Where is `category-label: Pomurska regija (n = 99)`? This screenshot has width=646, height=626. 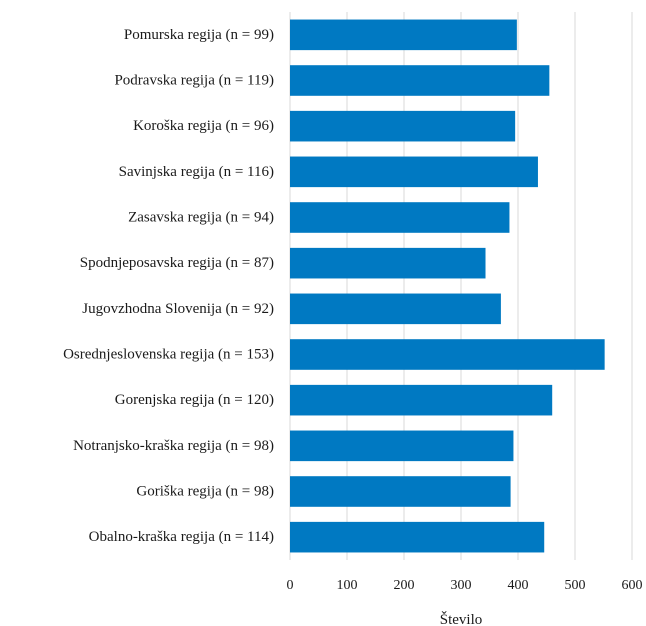
category-label: Pomurska regija (n = 99) is located at coordinates (199, 35).